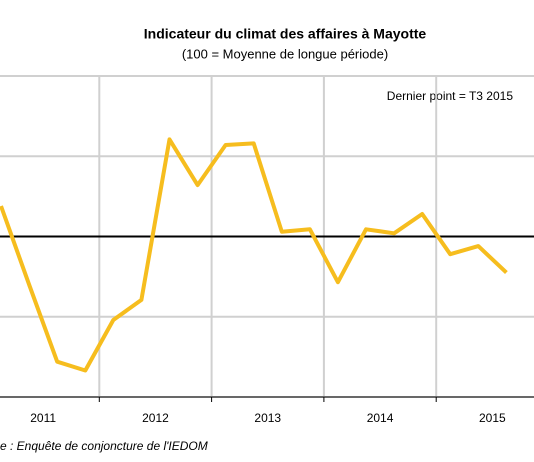 Image resolution: width=534 pixels, height=462 pixels. Describe the element at coordinates (450, 96) in the screenshot. I see `annotation: Dernier point = T3 2015` at that location.